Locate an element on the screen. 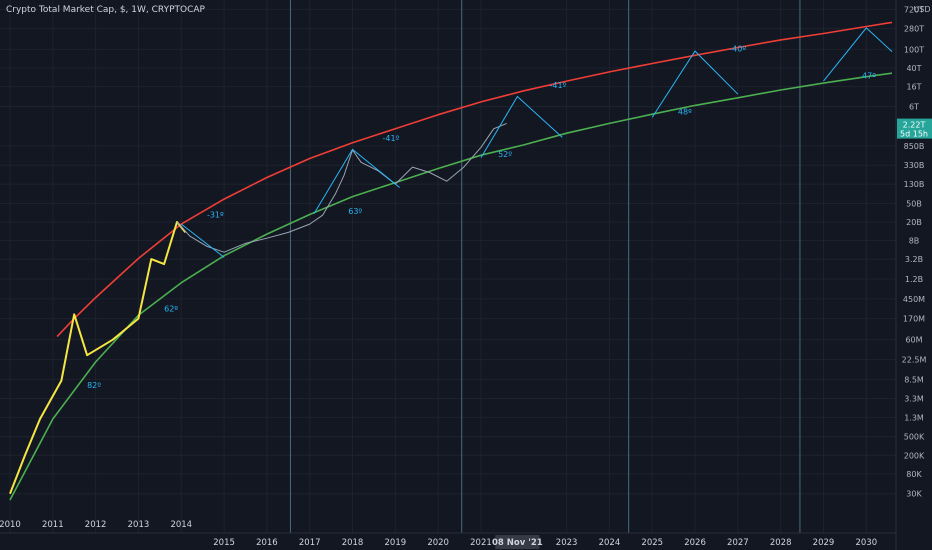  price-tick-label: 60M is located at coordinates (913, 340).